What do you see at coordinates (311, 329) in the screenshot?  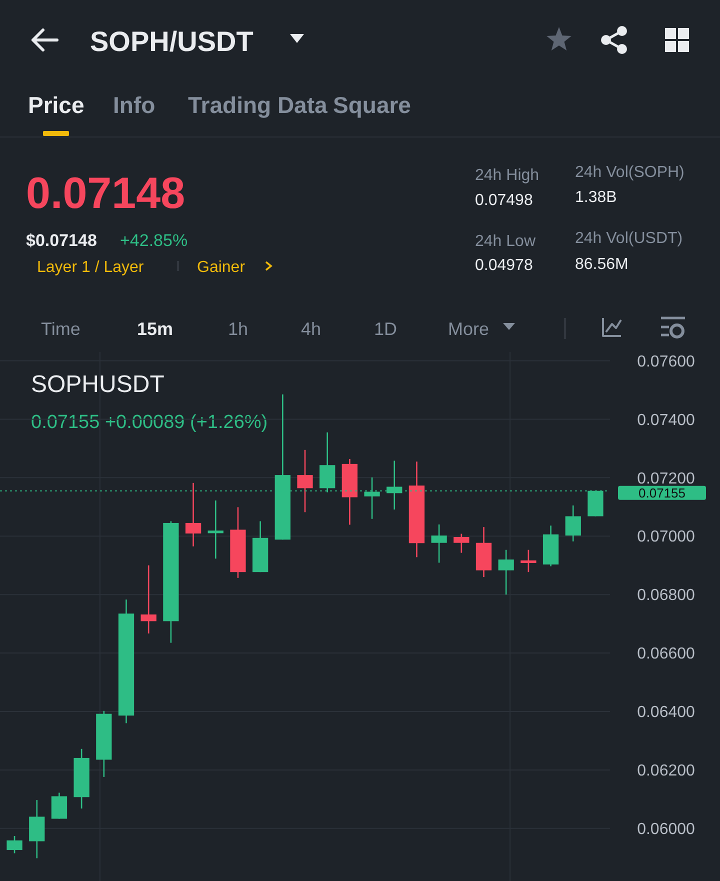 I see `text: 4h` at bounding box center [311, 329].